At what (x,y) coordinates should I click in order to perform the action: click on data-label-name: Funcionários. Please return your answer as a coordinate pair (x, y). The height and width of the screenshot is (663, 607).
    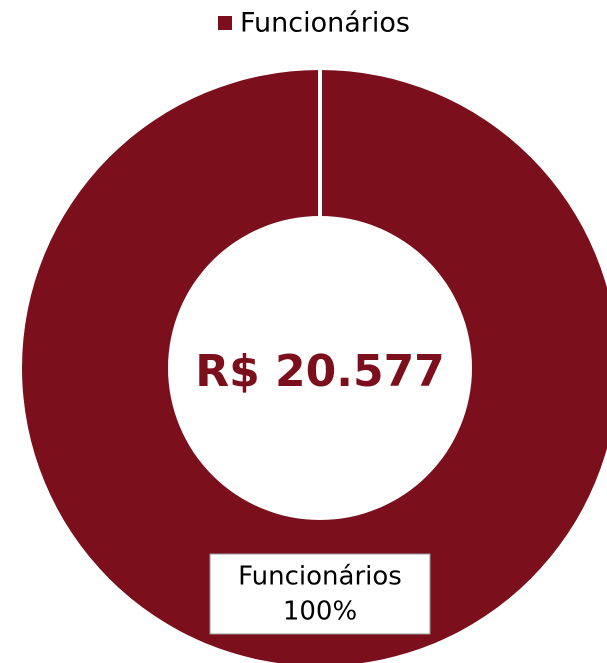
    Looking at the image, I should click on (320, 577).